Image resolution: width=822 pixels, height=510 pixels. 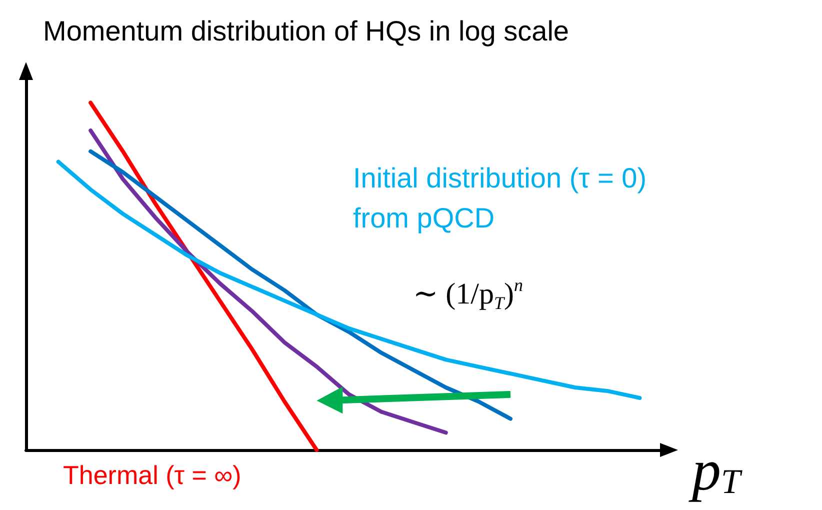 What do you see at coordinates (500, 198) in the screenshot?
I see `annotation: Initial distribution (τ = 0) from pQCD` at bounding box center [500, 198].